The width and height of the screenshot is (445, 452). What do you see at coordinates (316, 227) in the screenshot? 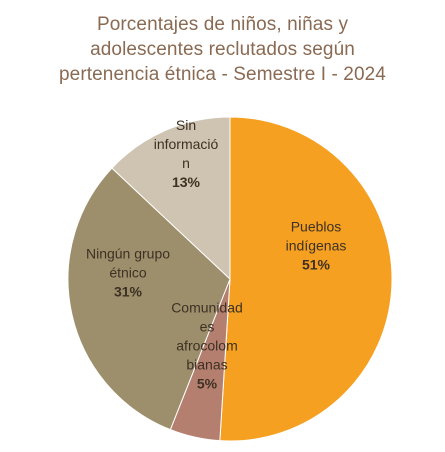
I see `slice-1-label-line-1: Pueblos` at bounding box center [316, 227].